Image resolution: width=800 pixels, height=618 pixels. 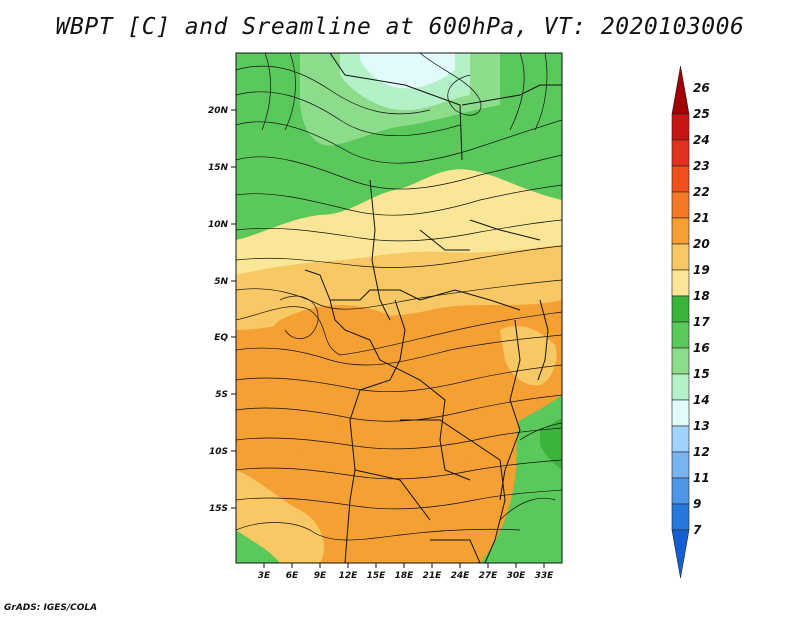 What do you see at coordinates (461, 576) in the screenshot?
I see `lon-label: 24E` at bounding box center [461, 576].